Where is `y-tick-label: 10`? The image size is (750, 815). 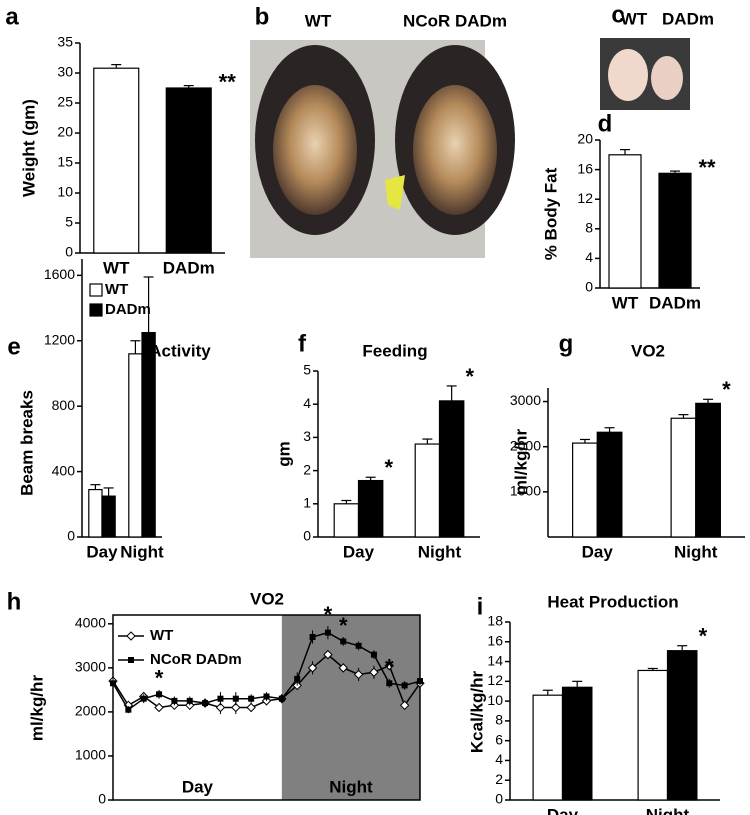 y-tick-label: 10 is located at coordinates (495, 700).